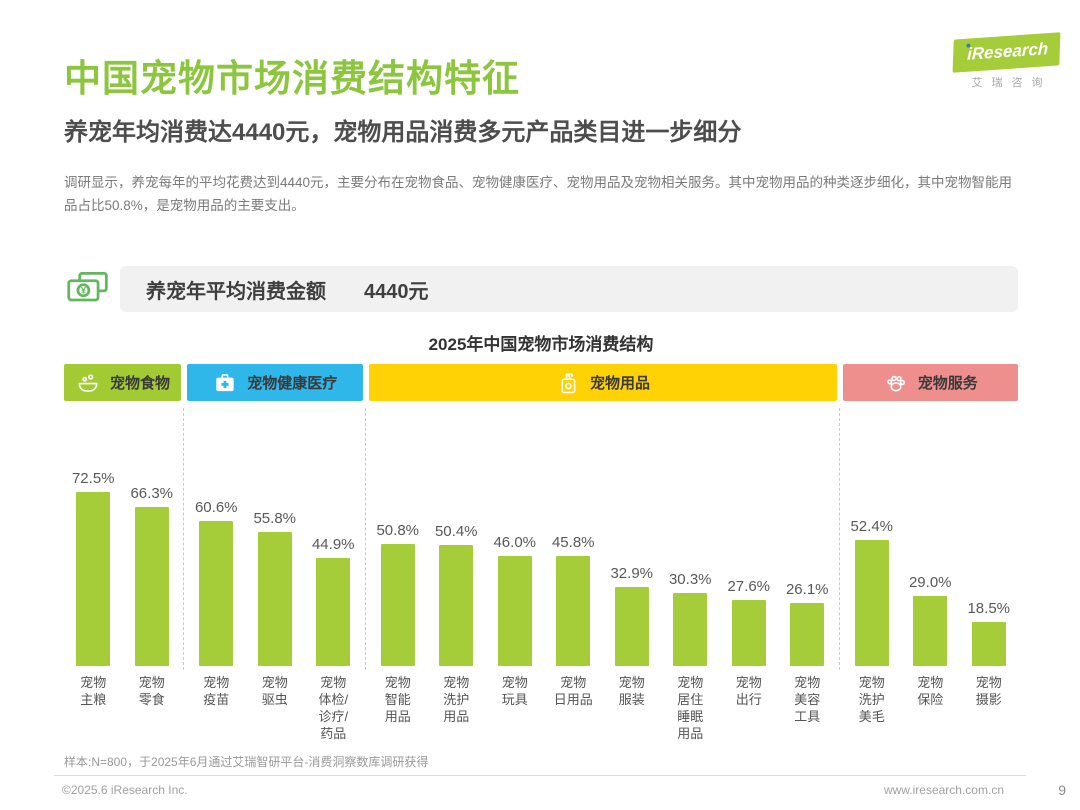 The height and width of the screenshot is (810, 1080). I want to click on bar-value-label: 32.9%, so click(632, 574).